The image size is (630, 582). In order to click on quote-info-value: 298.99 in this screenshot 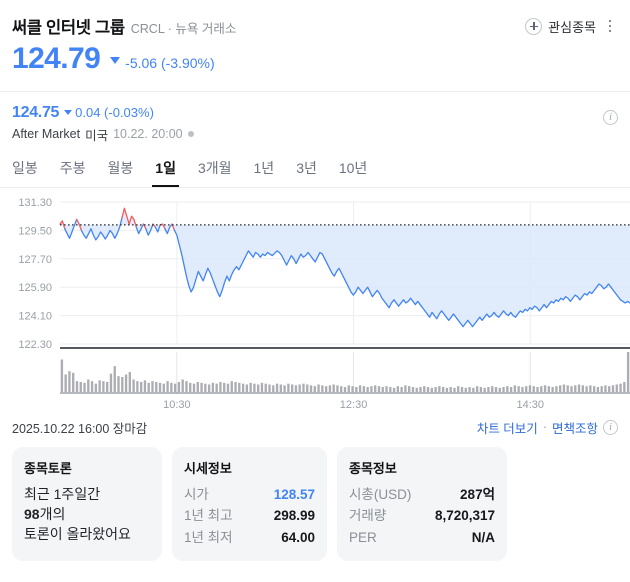, I will do `click(294, 516)`.